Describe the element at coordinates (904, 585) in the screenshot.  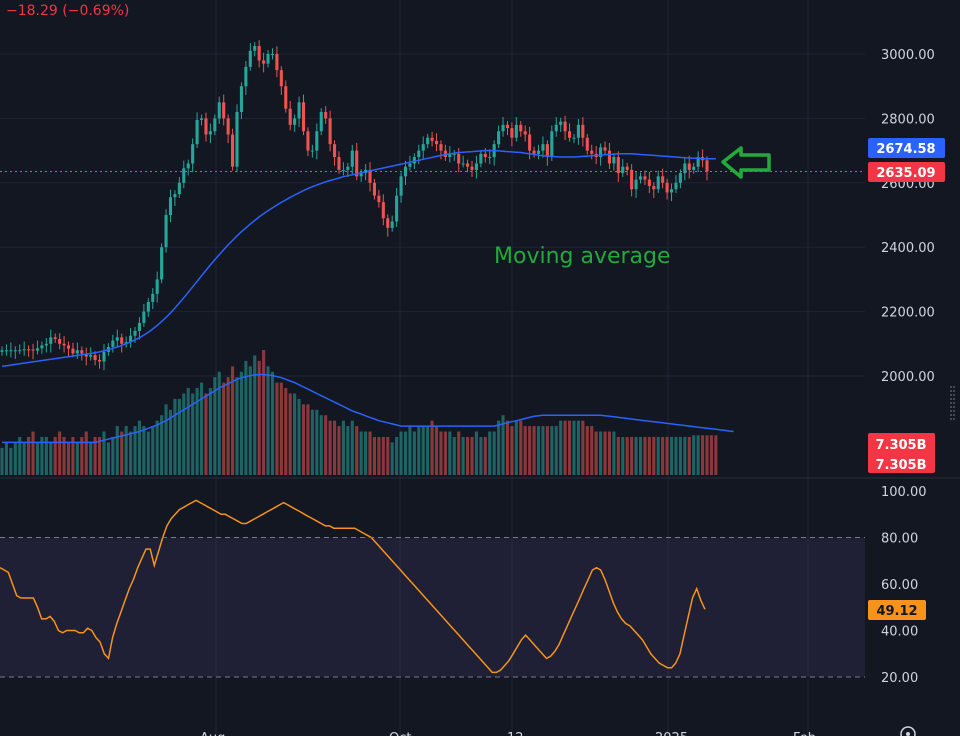
I see `rsi-axis: 100.00 80.00 60.00 40.00 20.00` at that location.